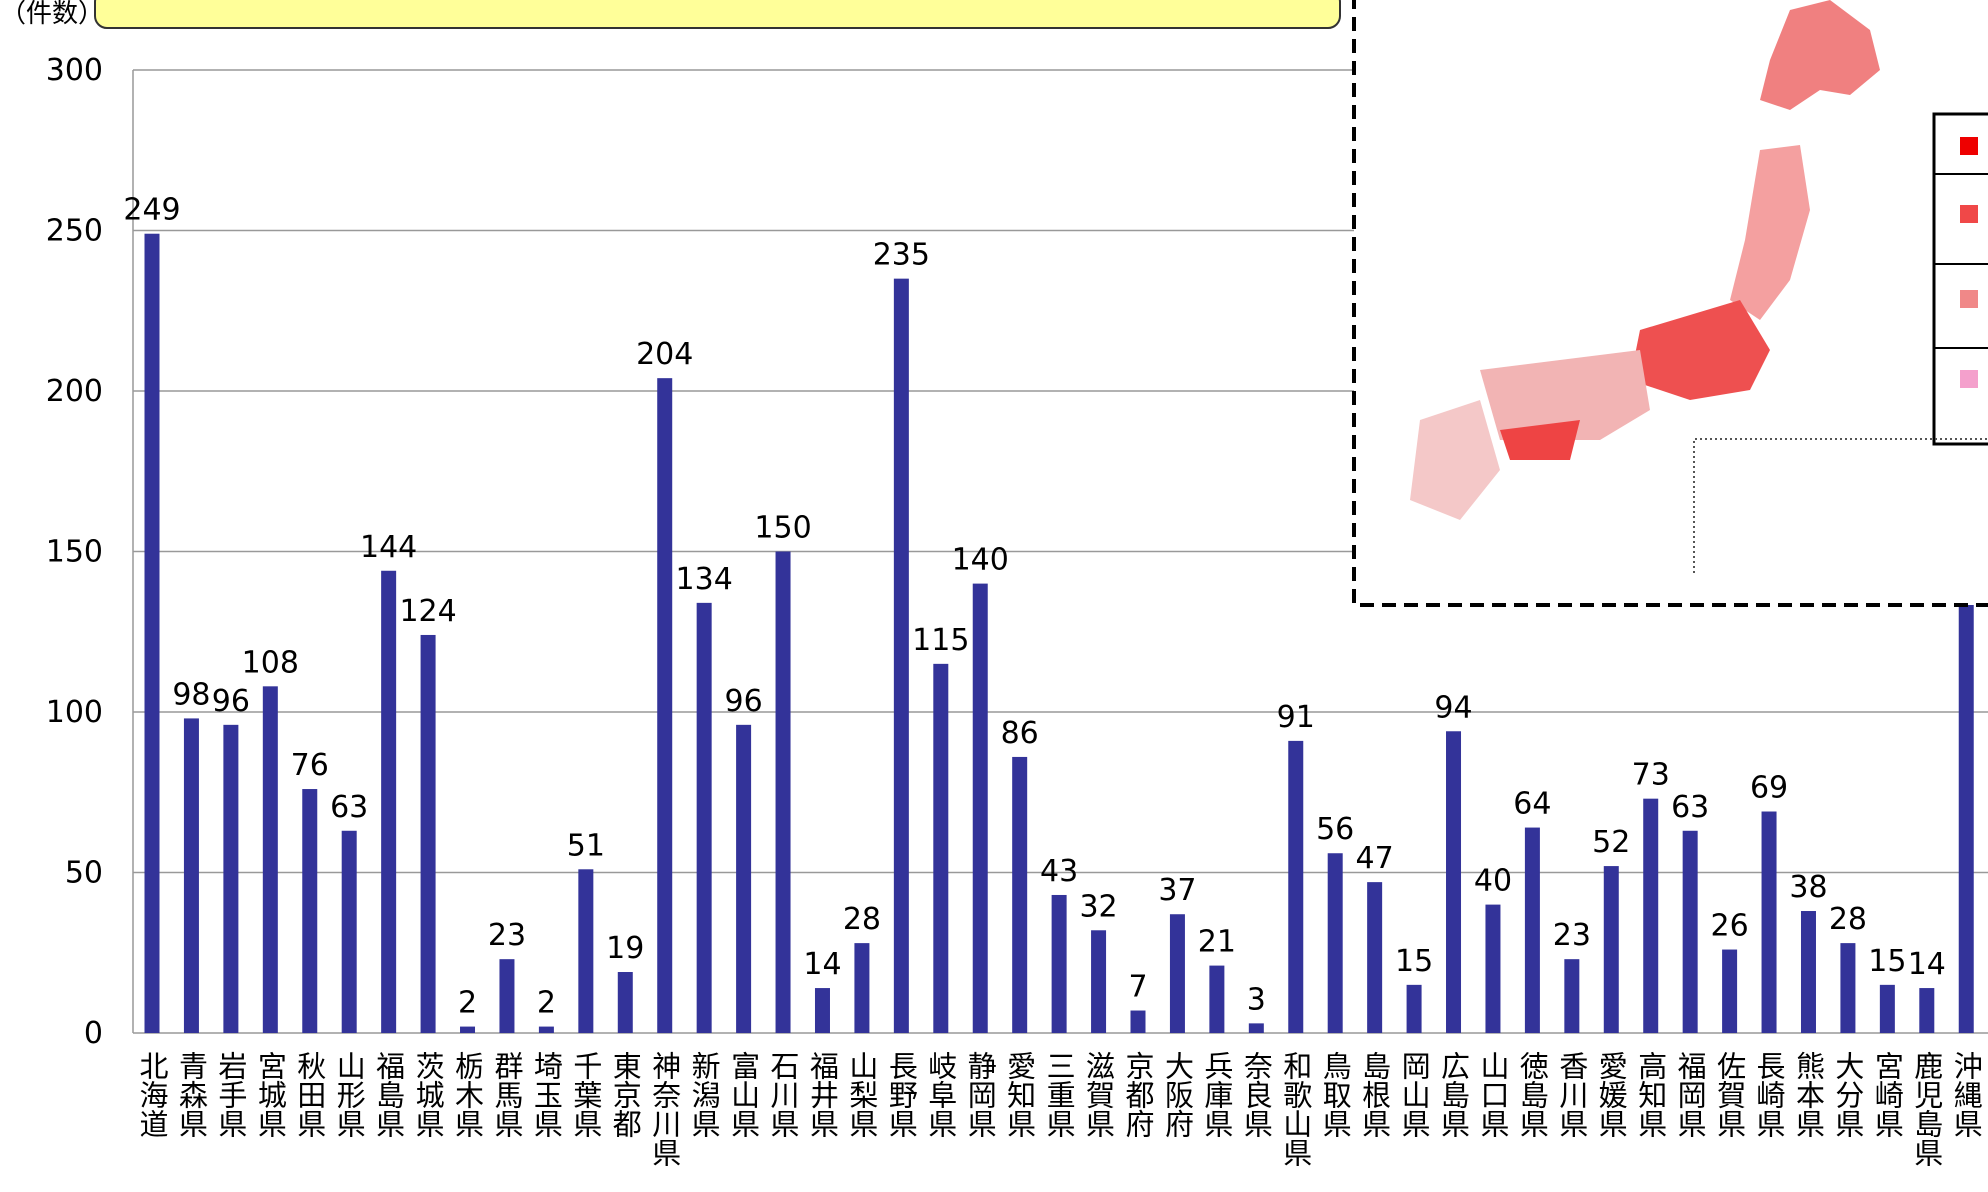 The image size is (1988, 1192). What do you see at coordinates (1808, 1094) in the screenshot?
I see `x-tick-label: 熊本県` at bounding box center [1808, 1094].